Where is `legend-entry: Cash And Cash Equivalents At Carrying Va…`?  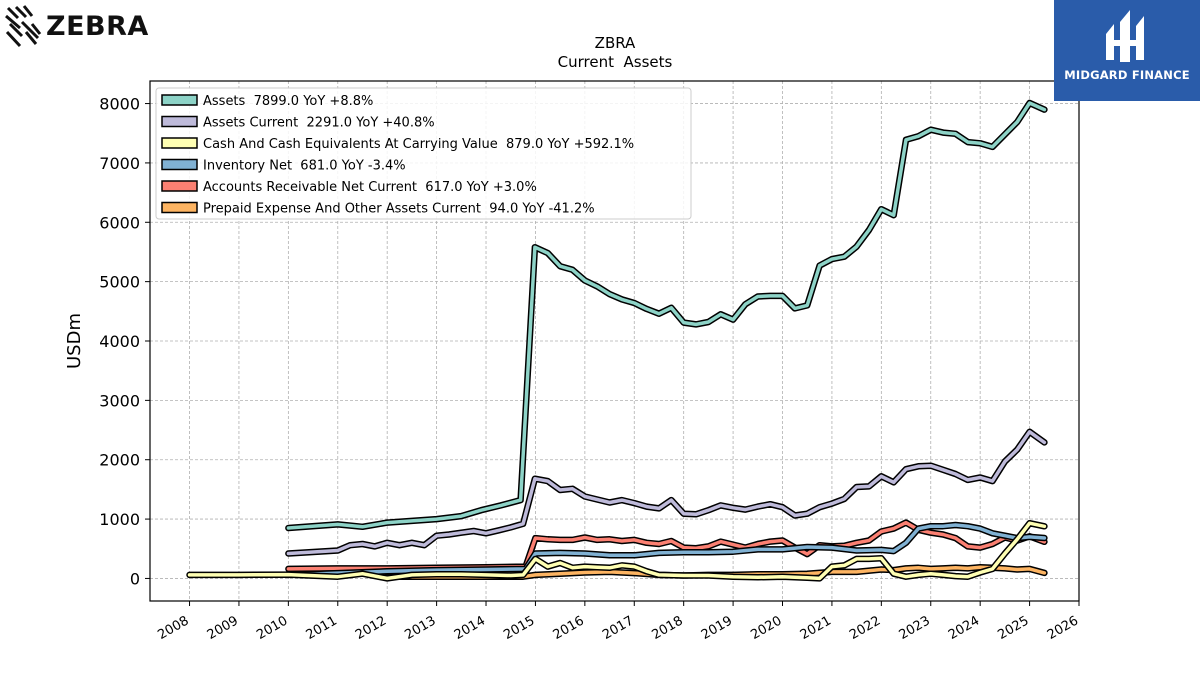
legend-entry: Cash And Cash Equivalents At Carrying Va… is located at coordinates (418, 144).